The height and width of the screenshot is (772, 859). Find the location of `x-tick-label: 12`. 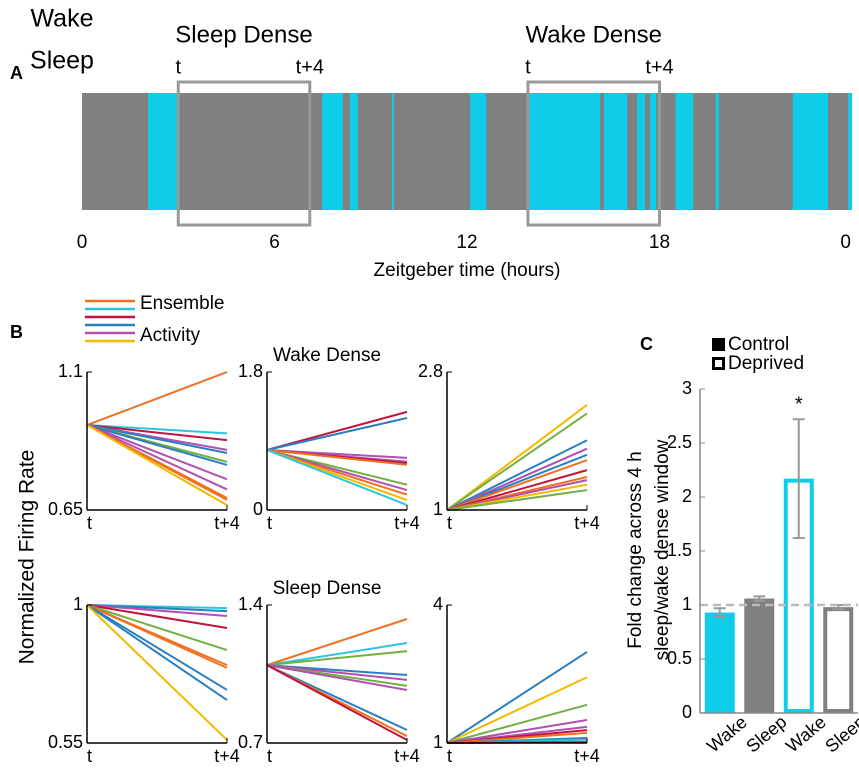

x-tick-label: 12 is located at coordinates (466, 242).